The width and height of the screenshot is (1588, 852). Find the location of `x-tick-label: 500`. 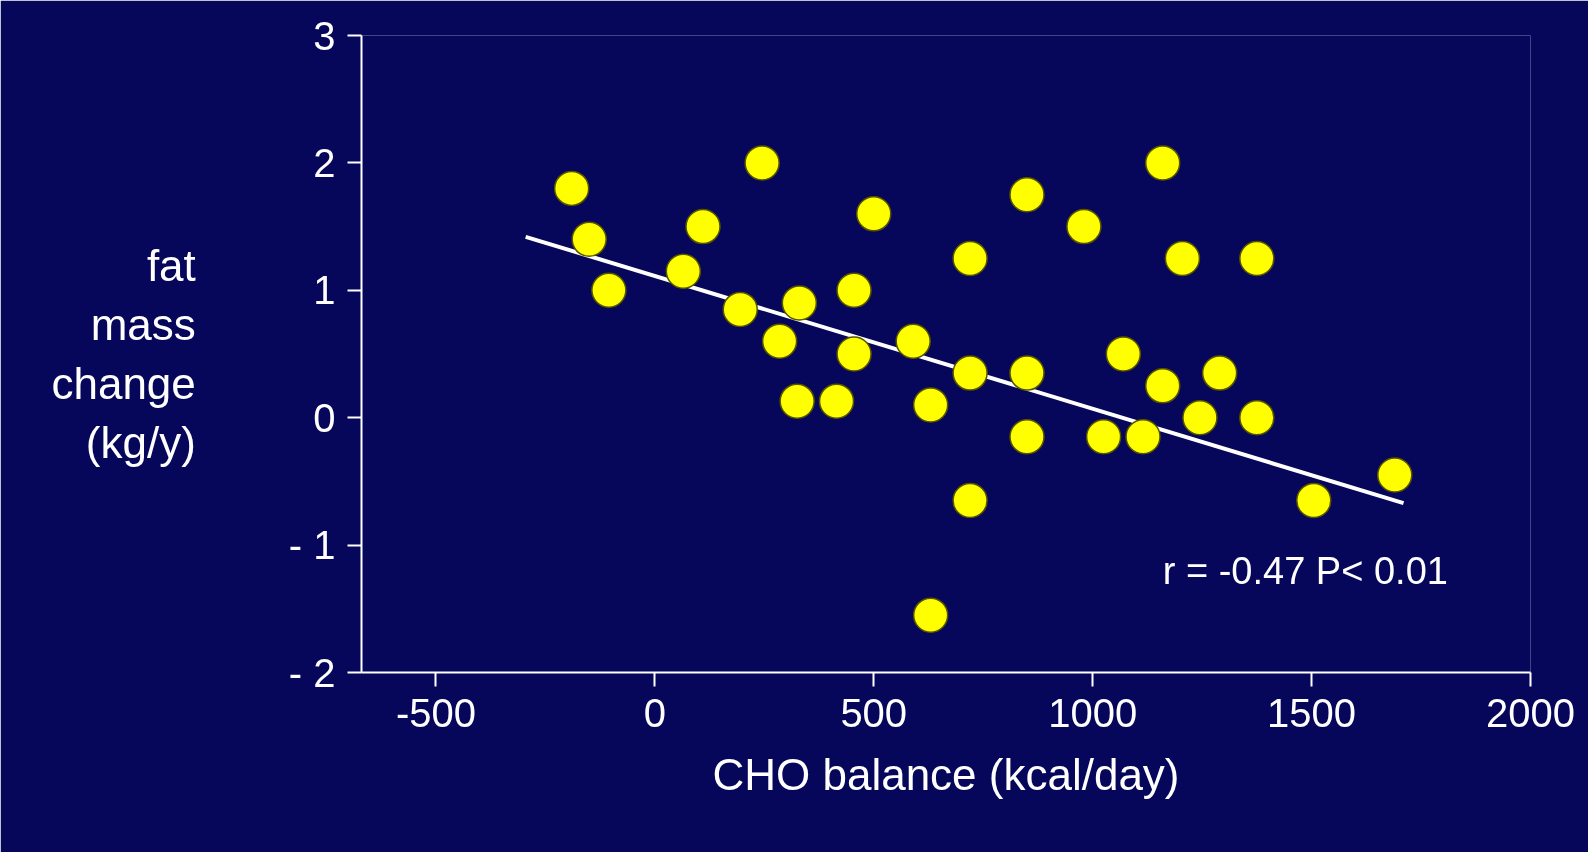

x-tick-label: 500 is located at coordinates (874, 712).